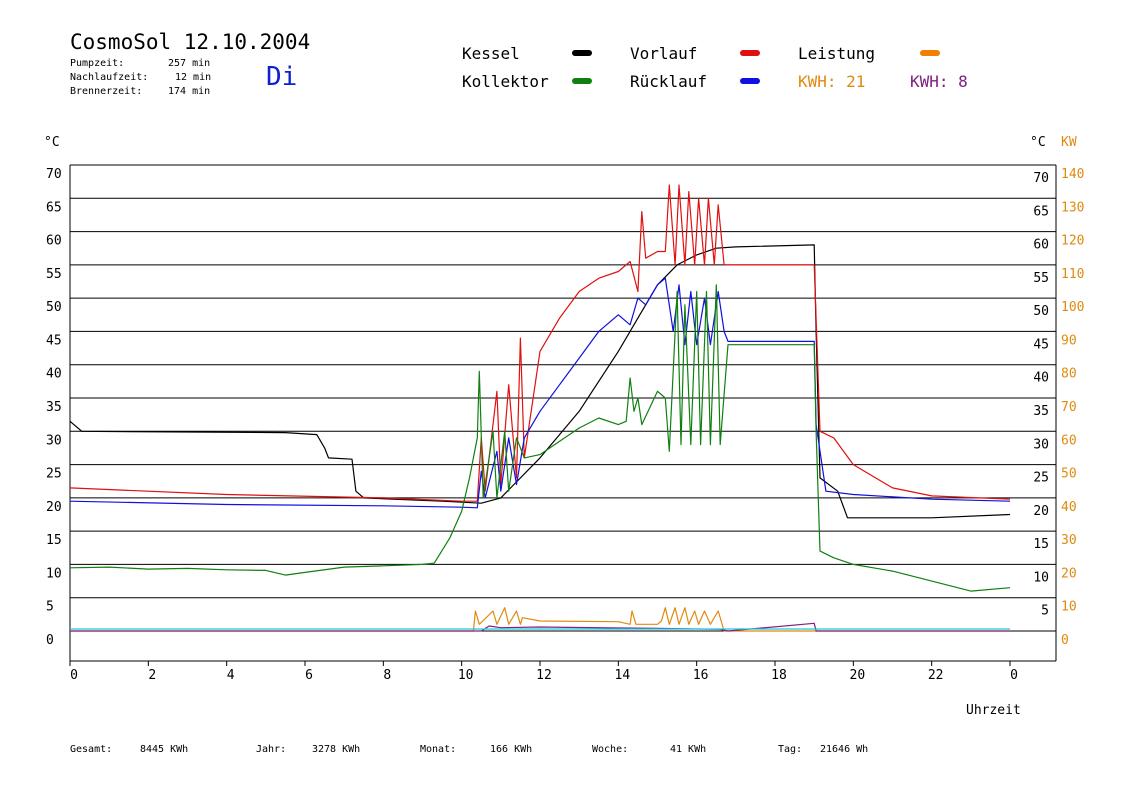  Describe the element at coordinates (790, 749) in the screenshot. I see `footer-tag-label: Tag:` at that location.